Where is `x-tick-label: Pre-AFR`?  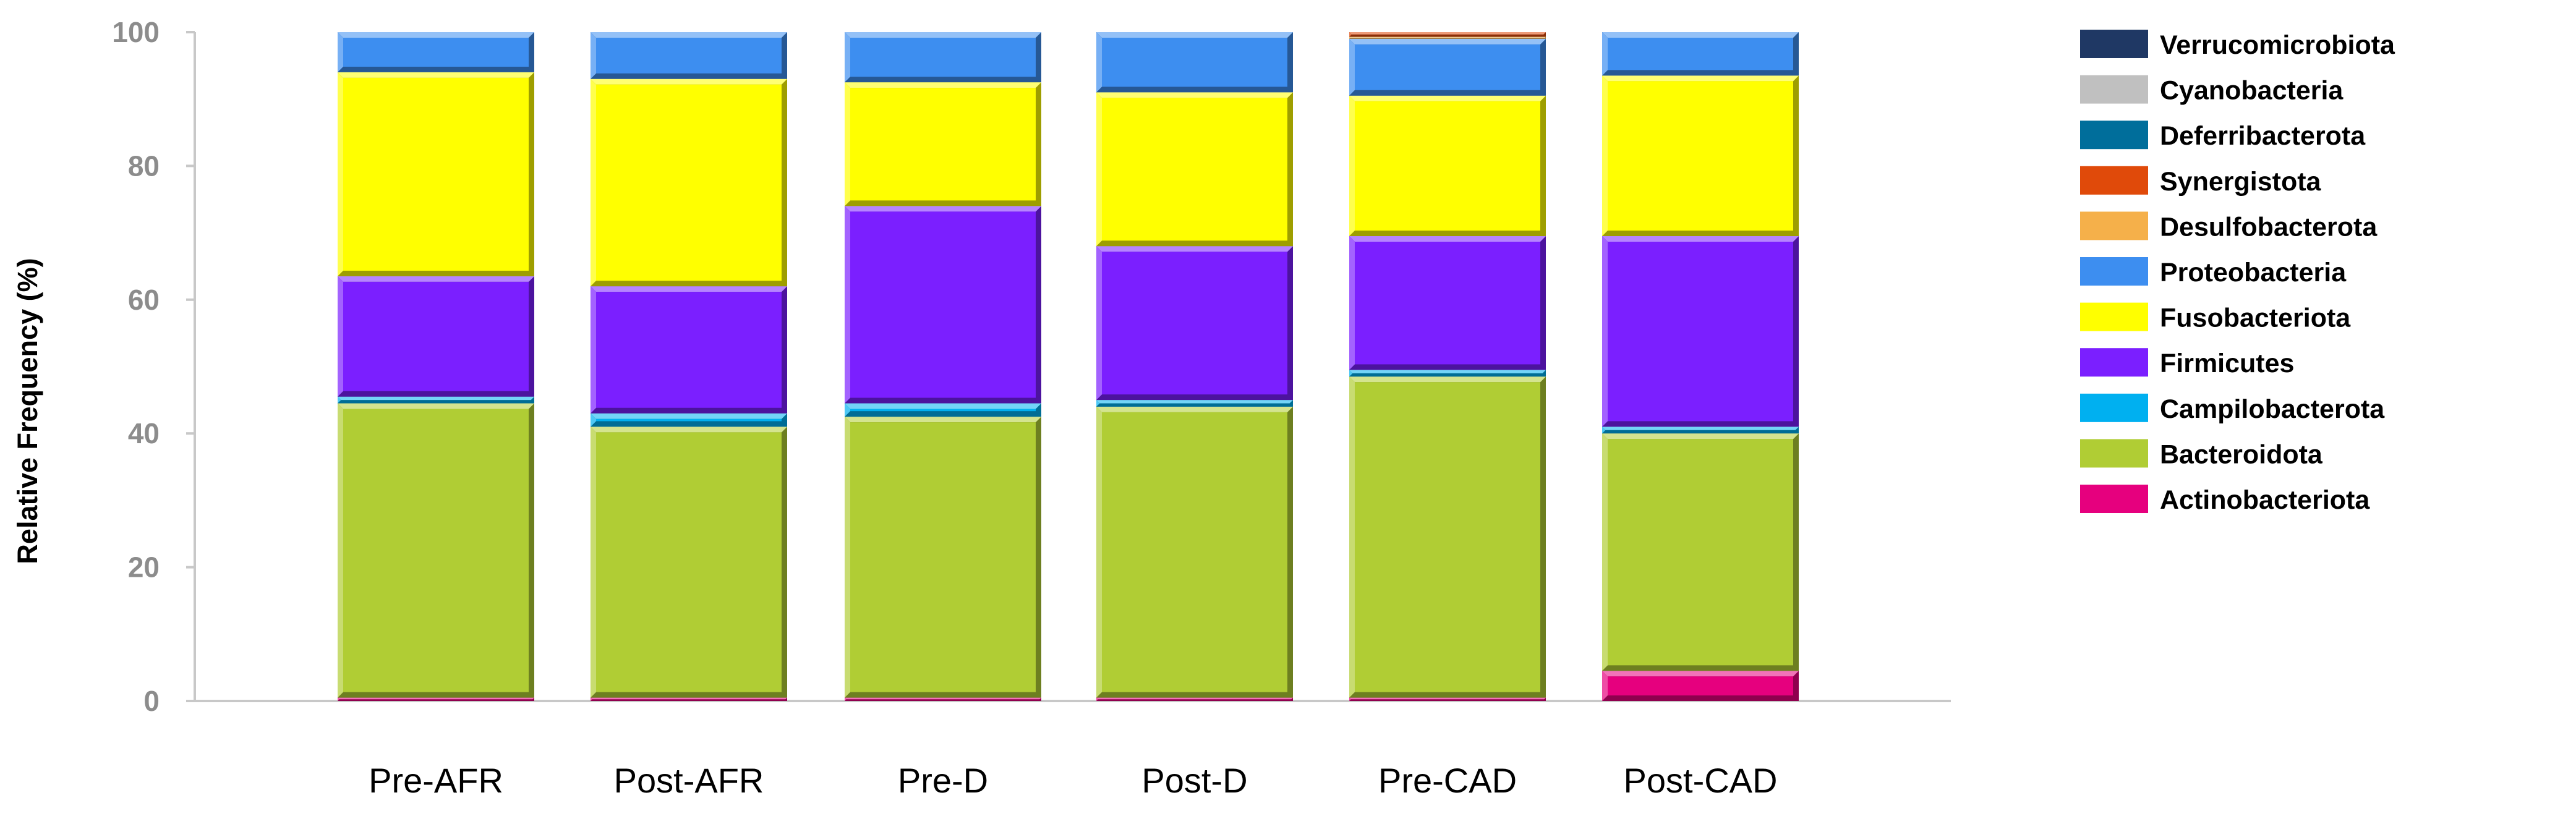 x-tick-label: Pre-AFR is located at coordinates (436, 780).